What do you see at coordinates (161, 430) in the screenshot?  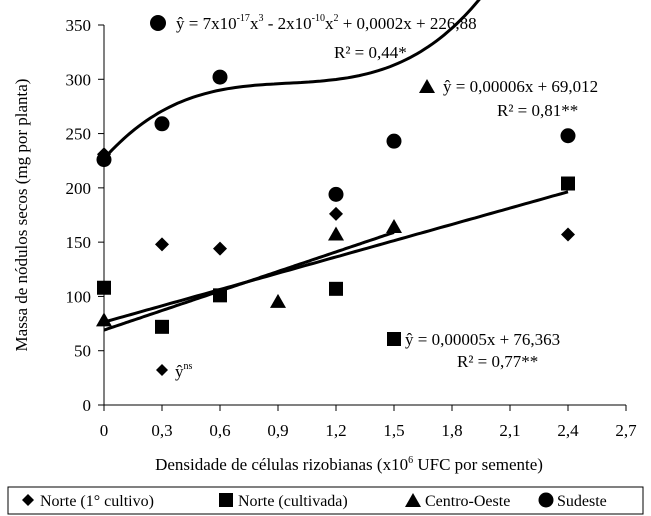 I see `x-tick-label: 0,3` at bounding box center [161, 430].